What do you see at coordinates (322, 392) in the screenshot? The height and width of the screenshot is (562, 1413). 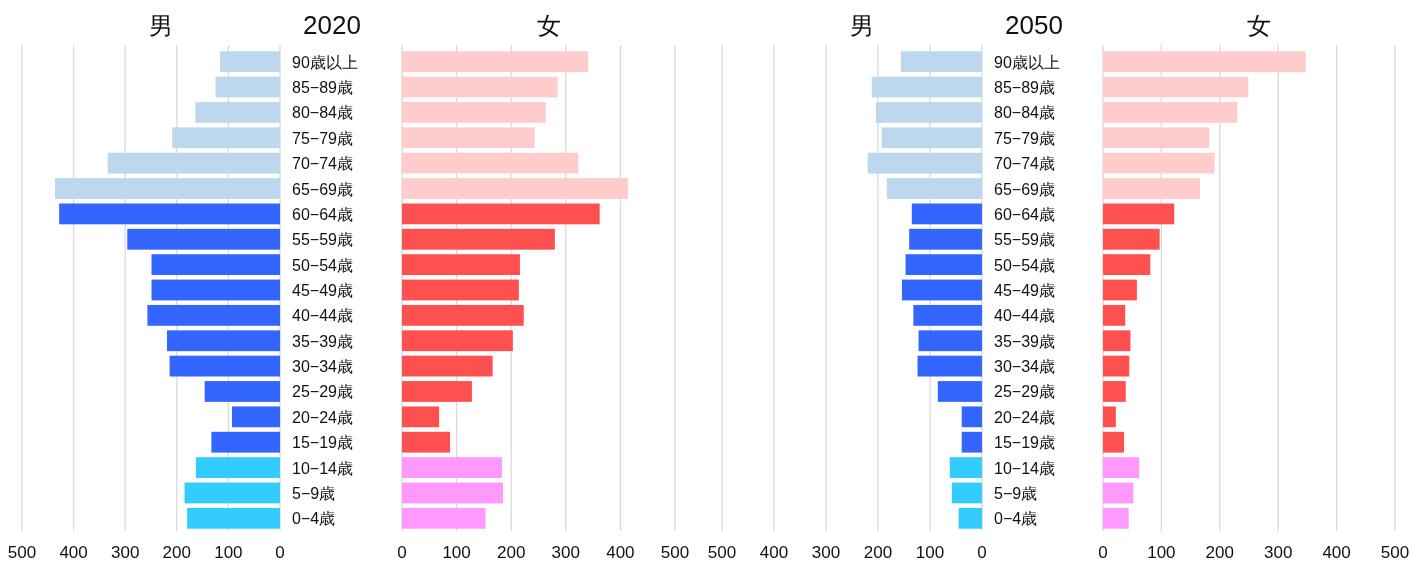 I see `y-tick-label: 25−29歳` at bounding box center [322, 392].